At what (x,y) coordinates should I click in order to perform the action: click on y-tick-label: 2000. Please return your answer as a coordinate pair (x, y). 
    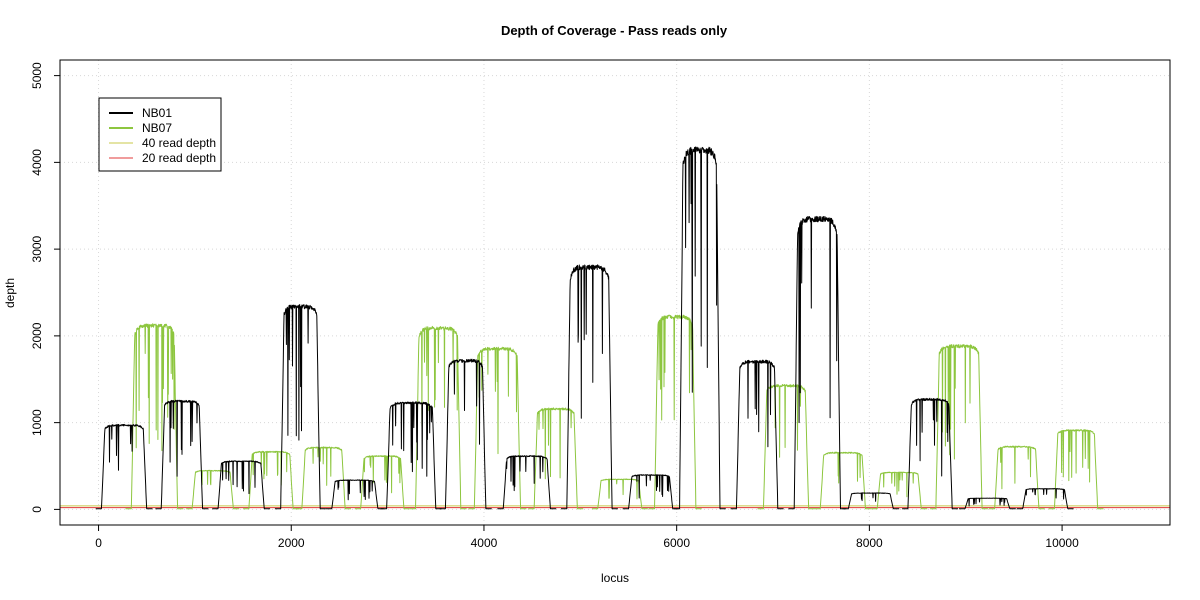
    Looking at the image, I should click on (37, 335).